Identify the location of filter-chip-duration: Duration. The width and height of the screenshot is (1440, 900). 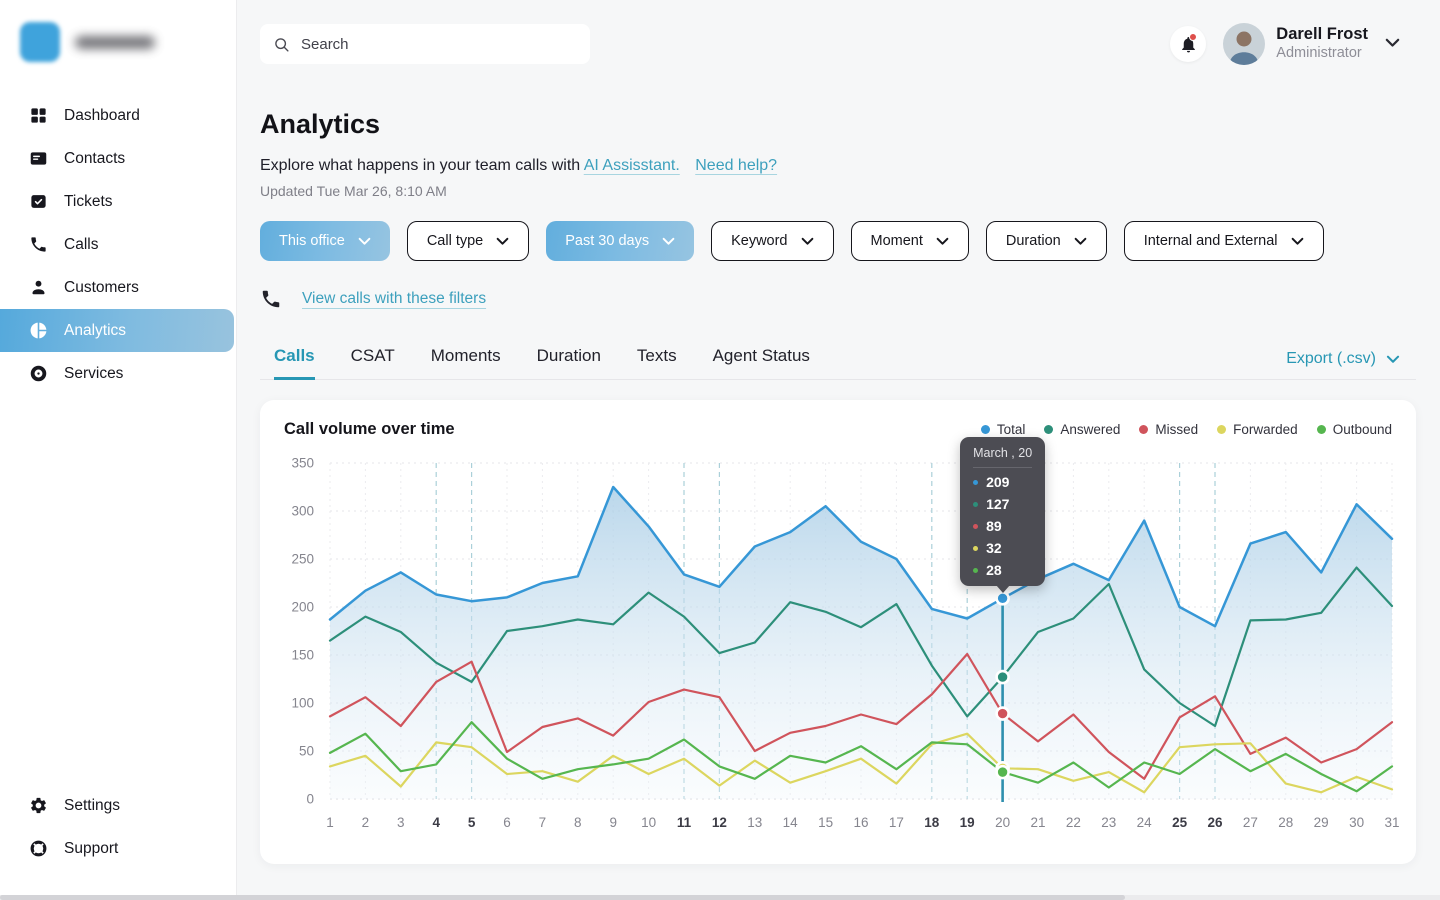
(1046, 241).